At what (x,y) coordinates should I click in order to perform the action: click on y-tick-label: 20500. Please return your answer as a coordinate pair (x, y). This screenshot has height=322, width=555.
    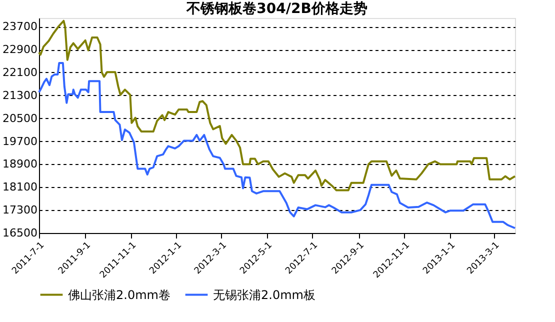
    Looking at the image, I should click on (20, 118).